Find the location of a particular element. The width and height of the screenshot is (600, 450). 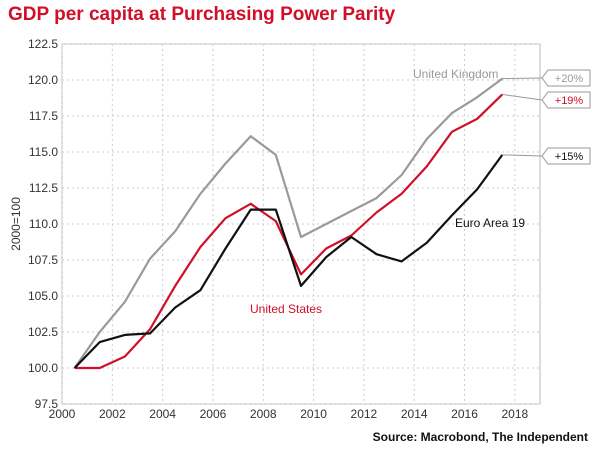

x-tick-label: 2014 is located at coordinates (414, 414).